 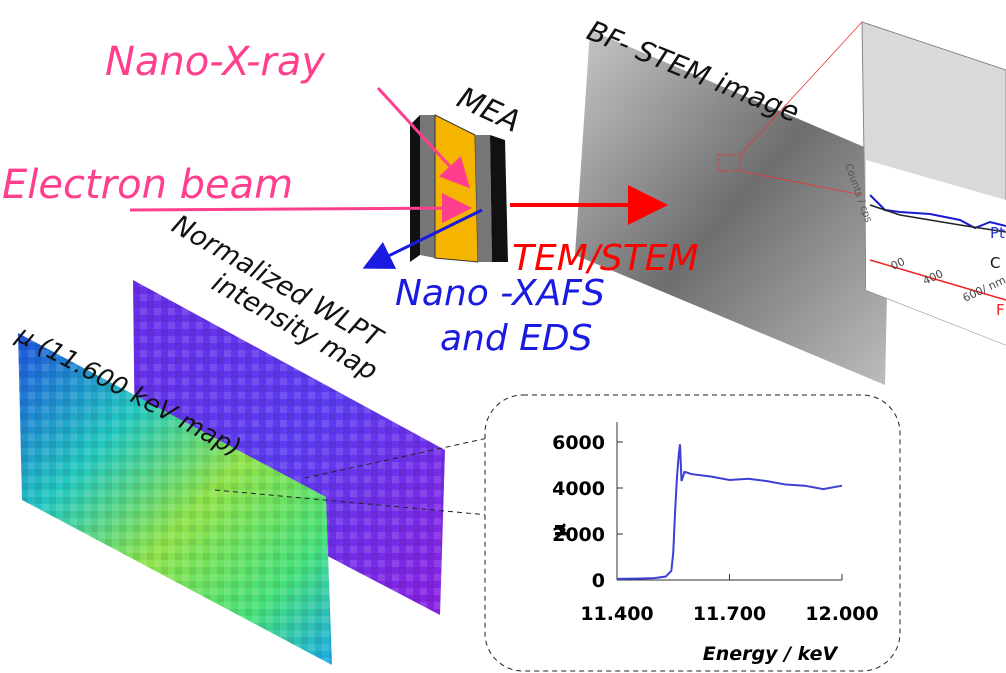 I want to click on y-tick-label: 2000, so click(x=578, y=535).